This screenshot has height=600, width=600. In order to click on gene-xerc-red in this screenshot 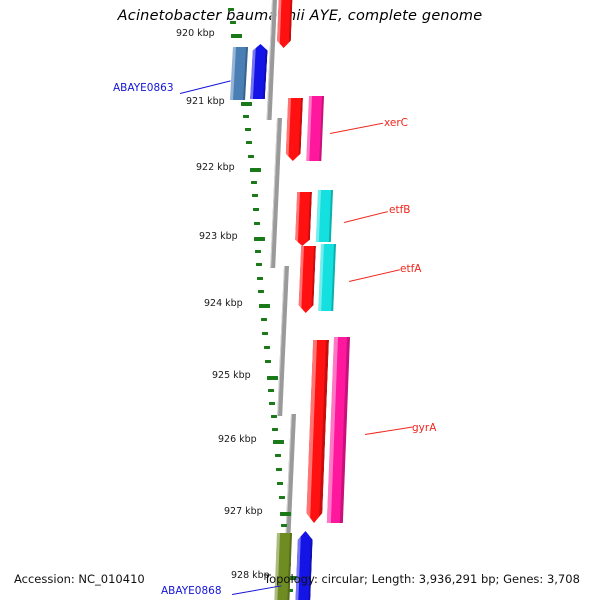, I will do `click(294, 129)`.